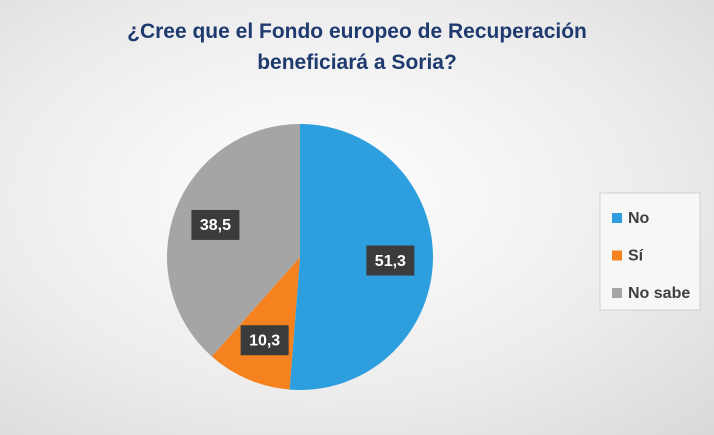  What do you see at coordinates (639, 218) in the screenshot?
I see `legend-label: No` at bounding box center [639, 218].